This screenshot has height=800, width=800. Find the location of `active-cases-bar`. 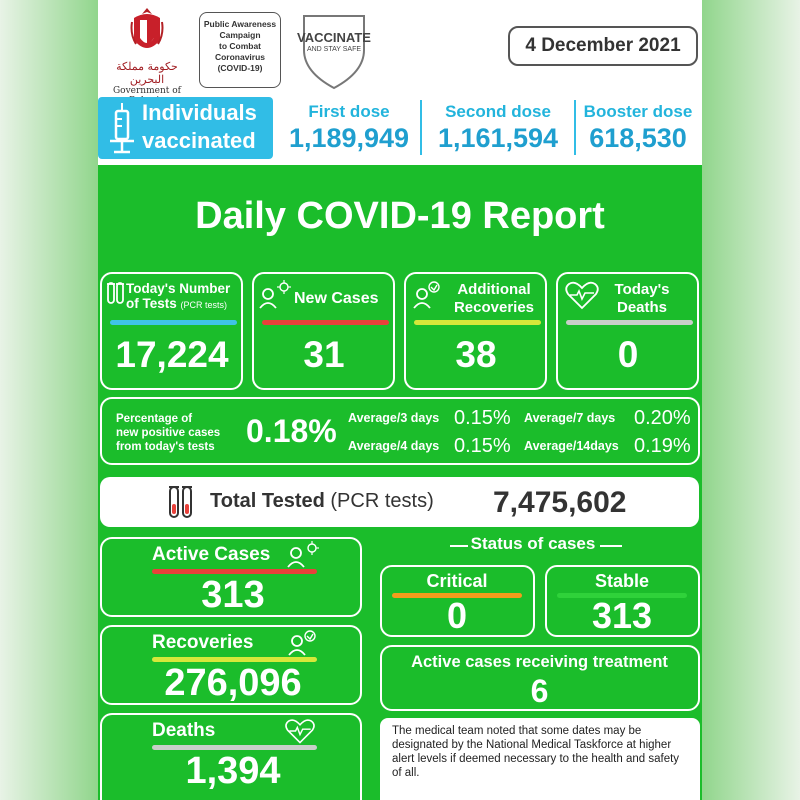

active-cases-bar is located at coordinates (234, 571).